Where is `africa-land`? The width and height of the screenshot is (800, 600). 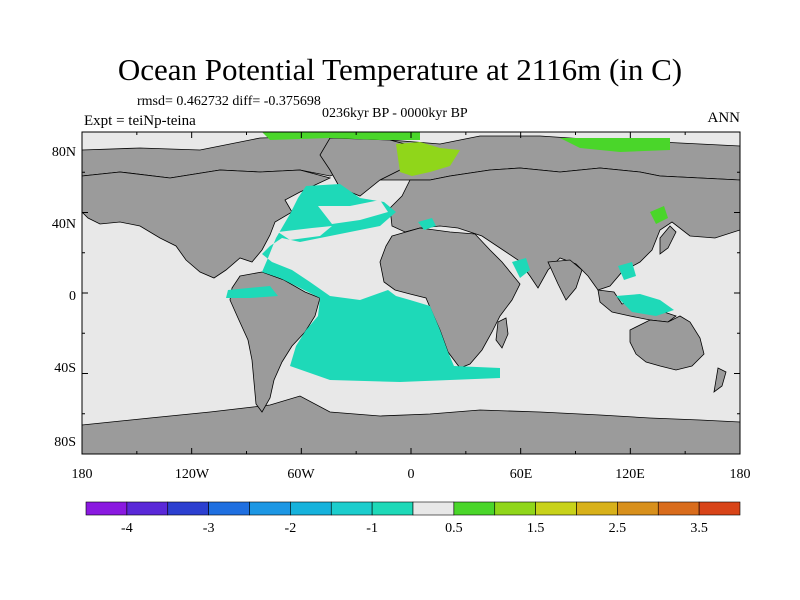 africa-land is located at coordinates (450, 298).